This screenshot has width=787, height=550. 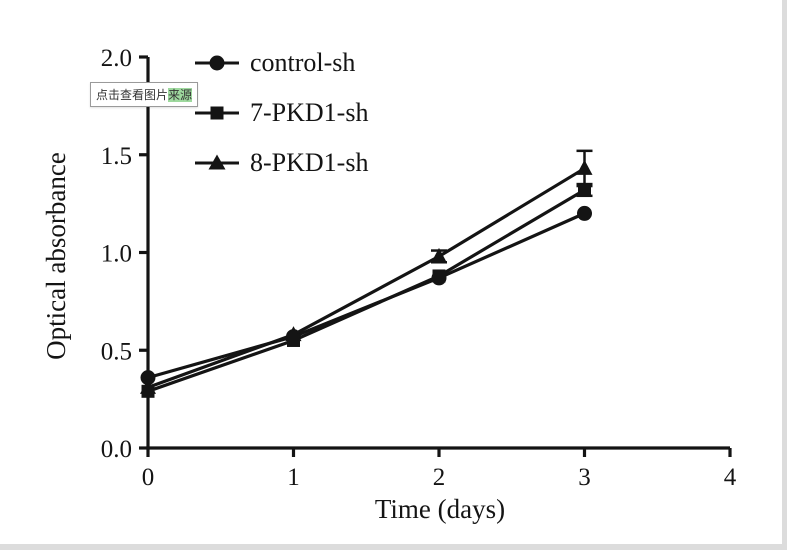 What do you see at coordinates (217, 113) in the screenshot?
I see `square-marker-icon` at bounding box center [217, 113].